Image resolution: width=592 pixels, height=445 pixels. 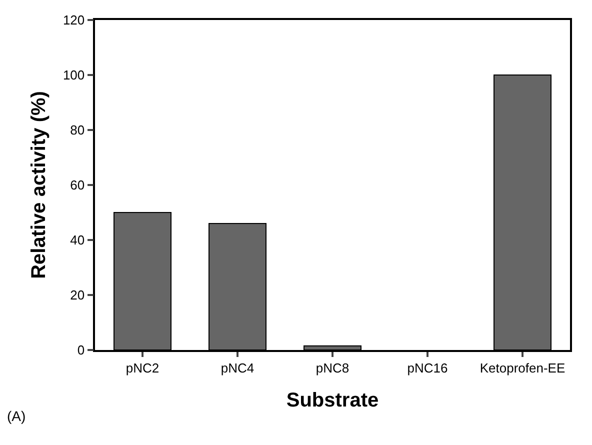 I want to click on x-tick-label: Ketoprofen-EE, so click(x=523, y=368).